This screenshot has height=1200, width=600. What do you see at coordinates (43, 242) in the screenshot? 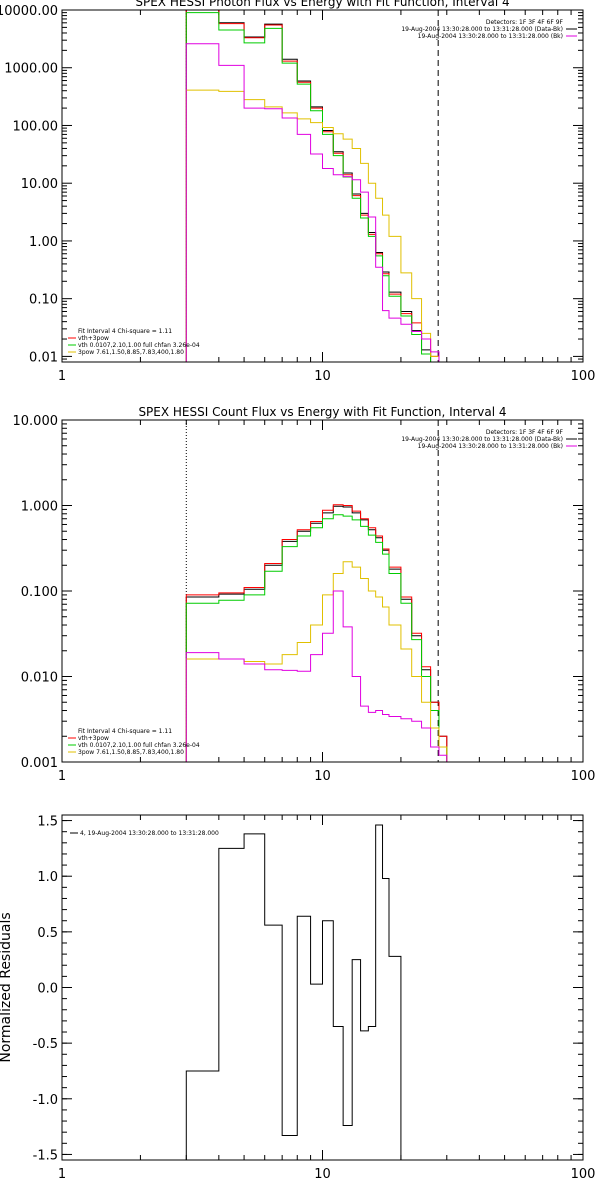
I see `y-tick-label: 1.00` at bounding box center [43, 242].